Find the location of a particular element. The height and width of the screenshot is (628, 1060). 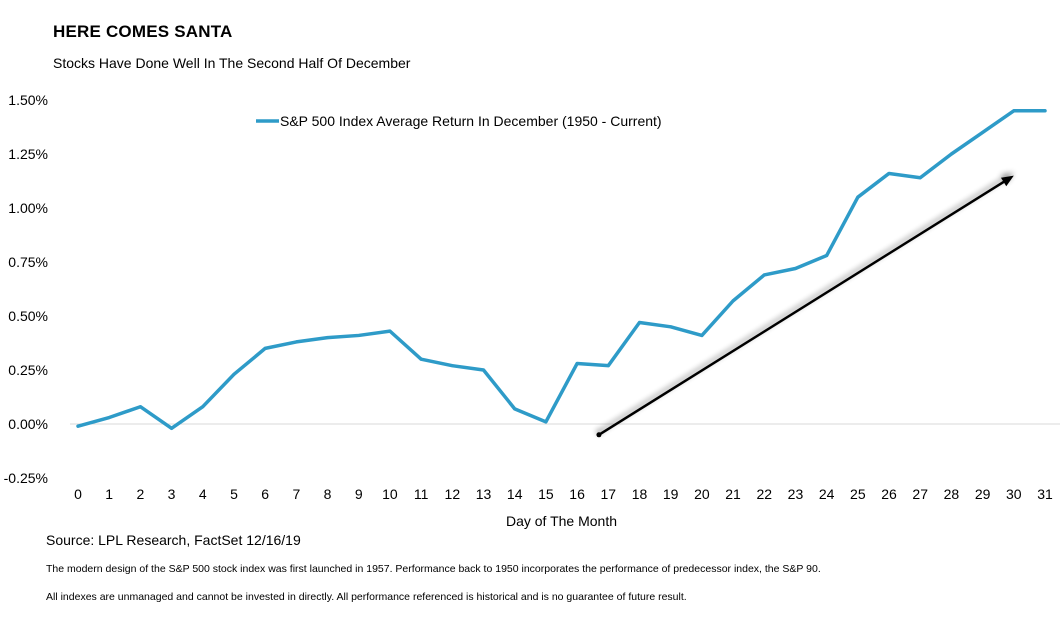

x-tick-label: 9 is located at coordinates (359, 494).